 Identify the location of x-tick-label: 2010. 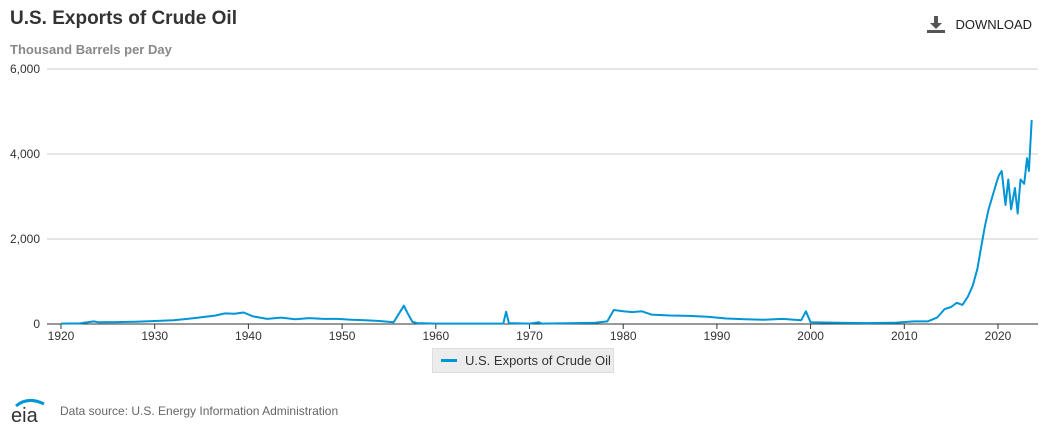
(904, 336).